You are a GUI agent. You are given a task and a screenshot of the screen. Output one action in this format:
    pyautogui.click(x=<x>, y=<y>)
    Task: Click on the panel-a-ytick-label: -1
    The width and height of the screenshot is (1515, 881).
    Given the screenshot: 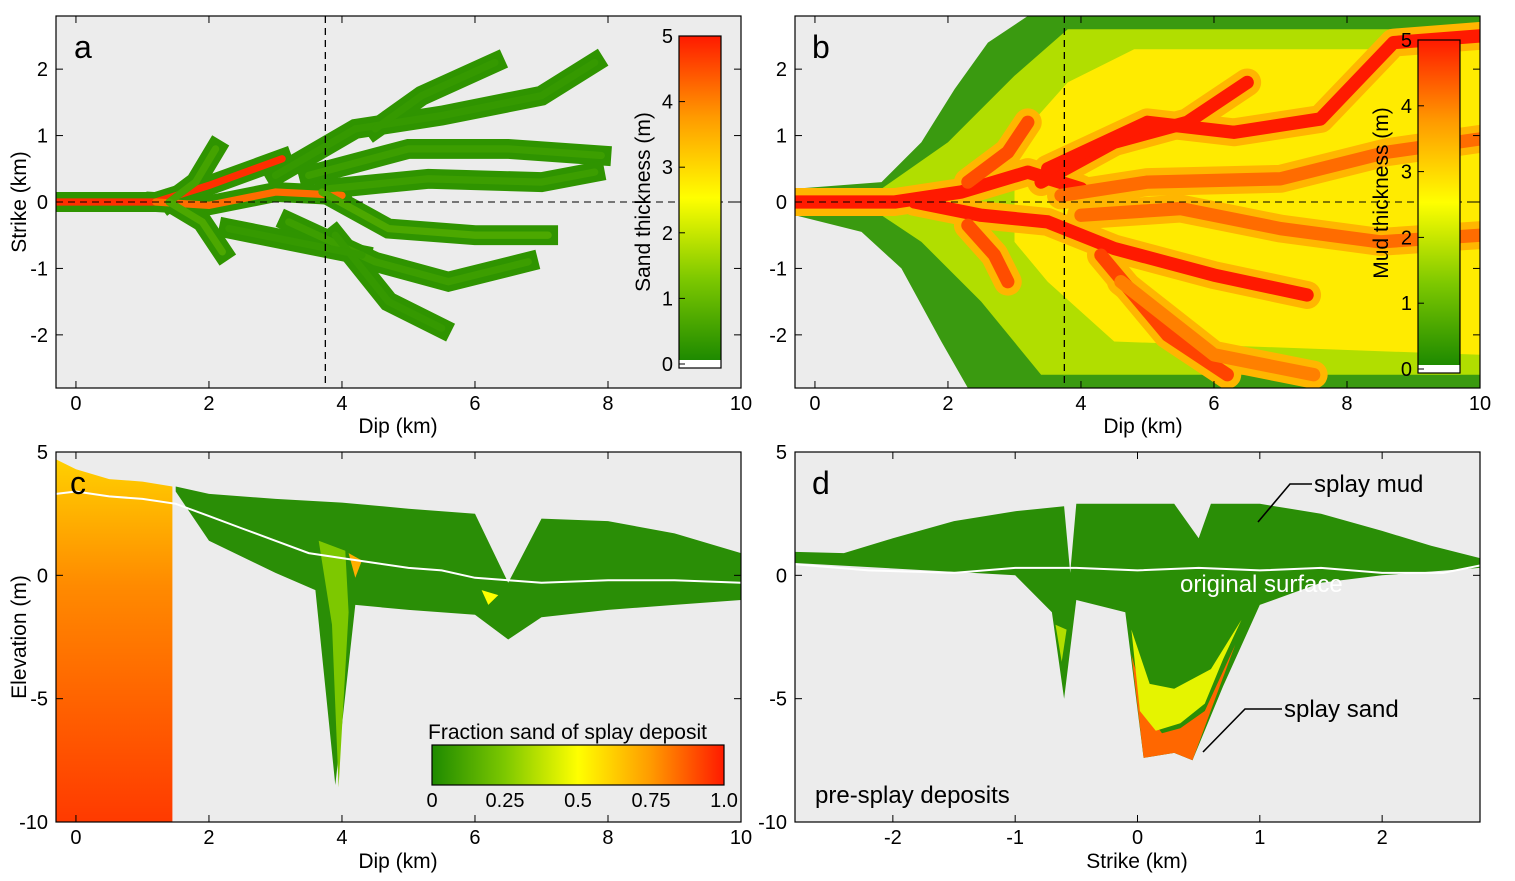 What is the action you would take?
    pyautogui.click(x=39, y=269)
    